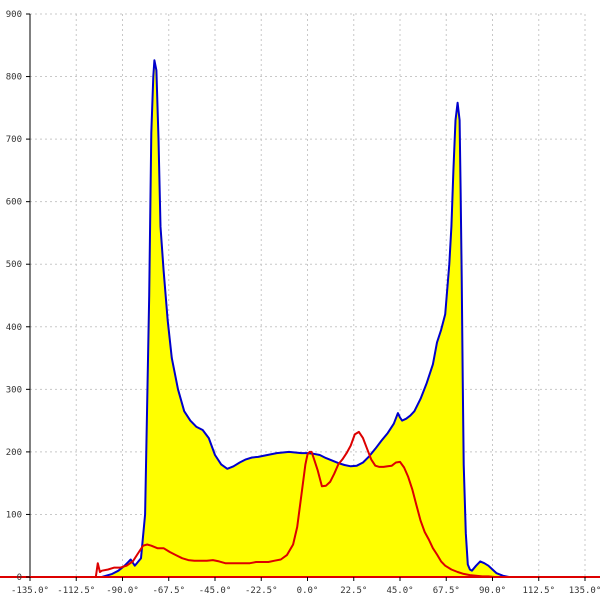 This screenshot has width=600, height=600. I want to click on x-tick-label: 112.5°, so click(538, 591).